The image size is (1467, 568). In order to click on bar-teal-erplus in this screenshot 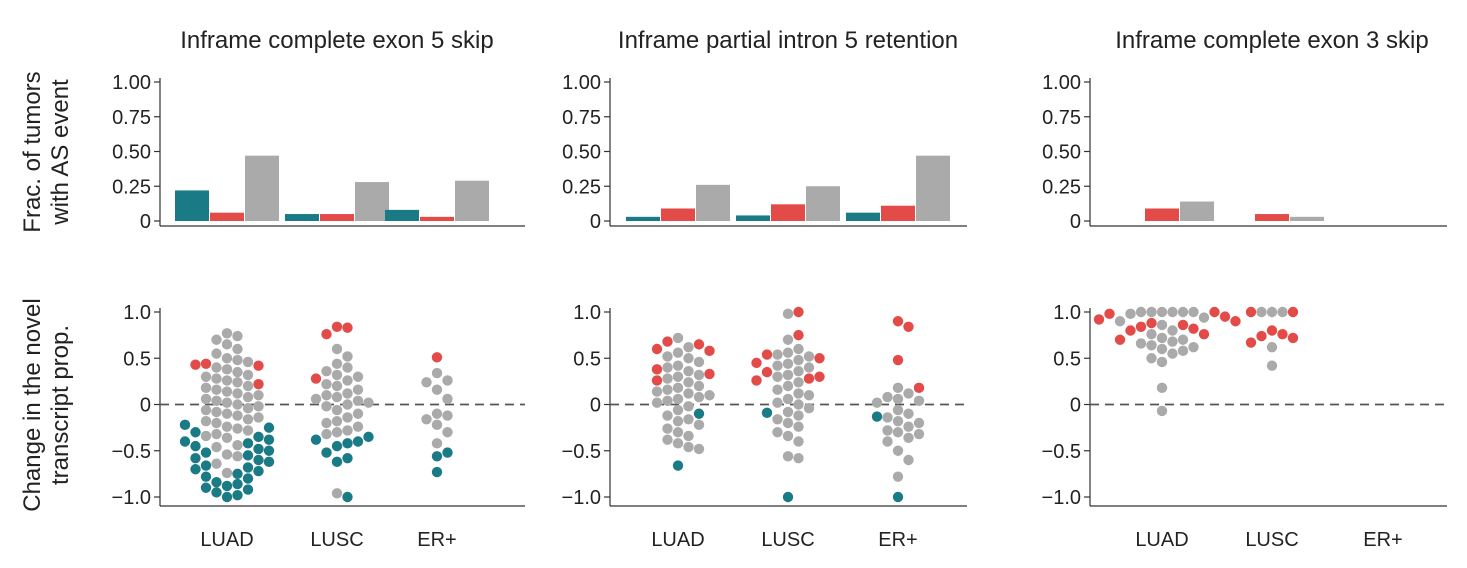, I will do `click(863, 216)`.